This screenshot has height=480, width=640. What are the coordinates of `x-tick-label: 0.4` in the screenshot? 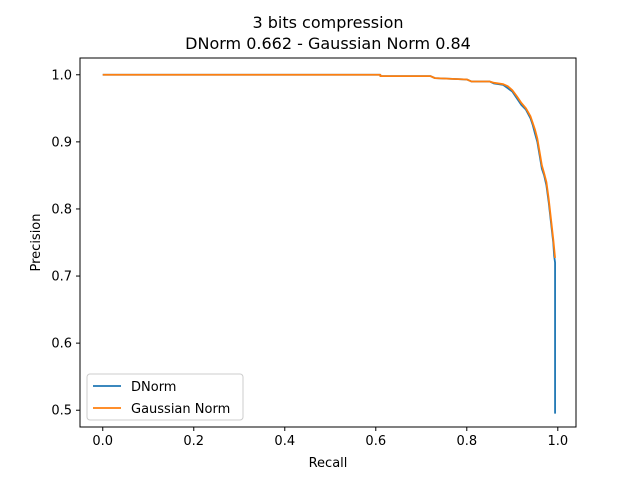 It's located at (284, 441).